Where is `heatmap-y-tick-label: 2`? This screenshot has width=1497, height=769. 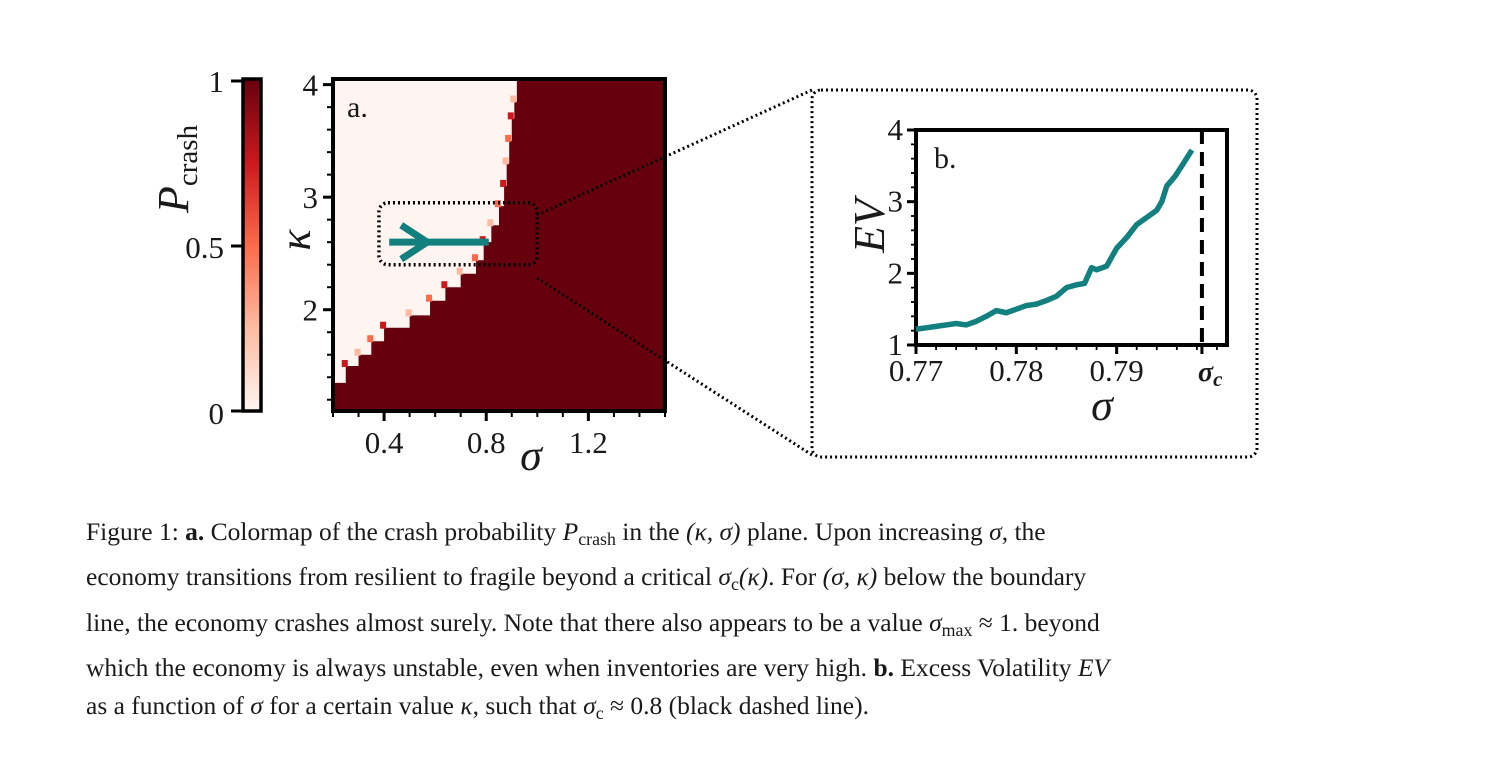
heatmap-y-tick-label: 2 is located at coordinates (311, 310).